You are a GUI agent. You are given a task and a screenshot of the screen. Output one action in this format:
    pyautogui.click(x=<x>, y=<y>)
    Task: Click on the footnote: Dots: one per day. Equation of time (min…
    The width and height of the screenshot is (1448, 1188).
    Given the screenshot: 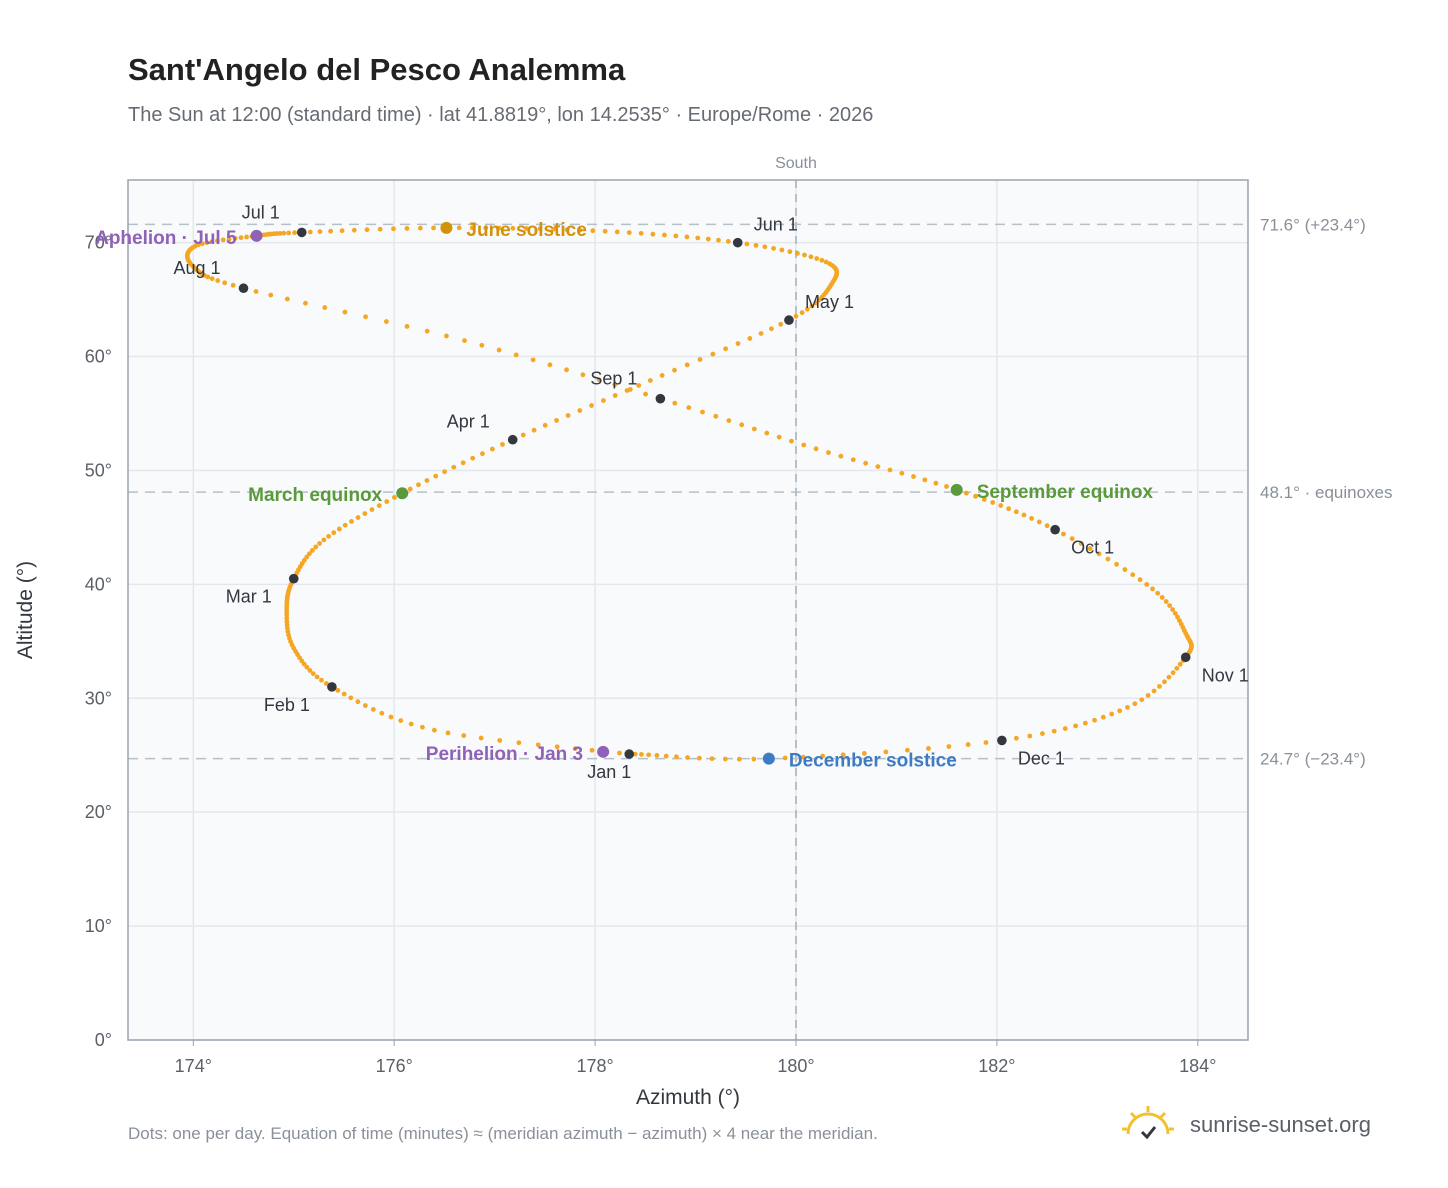 What is the action you would take?
    pyautogui.click(x=503, y=1133)
    